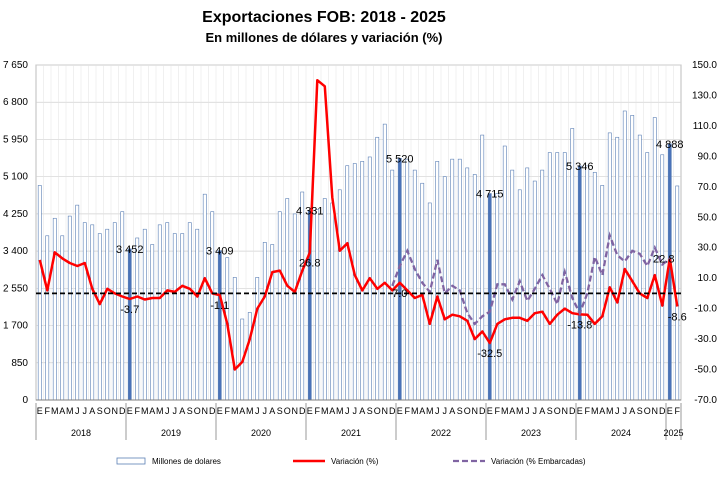 The width and height of the screenshot is (727, 480). I want to click on right-tick-label: 150.0, so click(704, 65).